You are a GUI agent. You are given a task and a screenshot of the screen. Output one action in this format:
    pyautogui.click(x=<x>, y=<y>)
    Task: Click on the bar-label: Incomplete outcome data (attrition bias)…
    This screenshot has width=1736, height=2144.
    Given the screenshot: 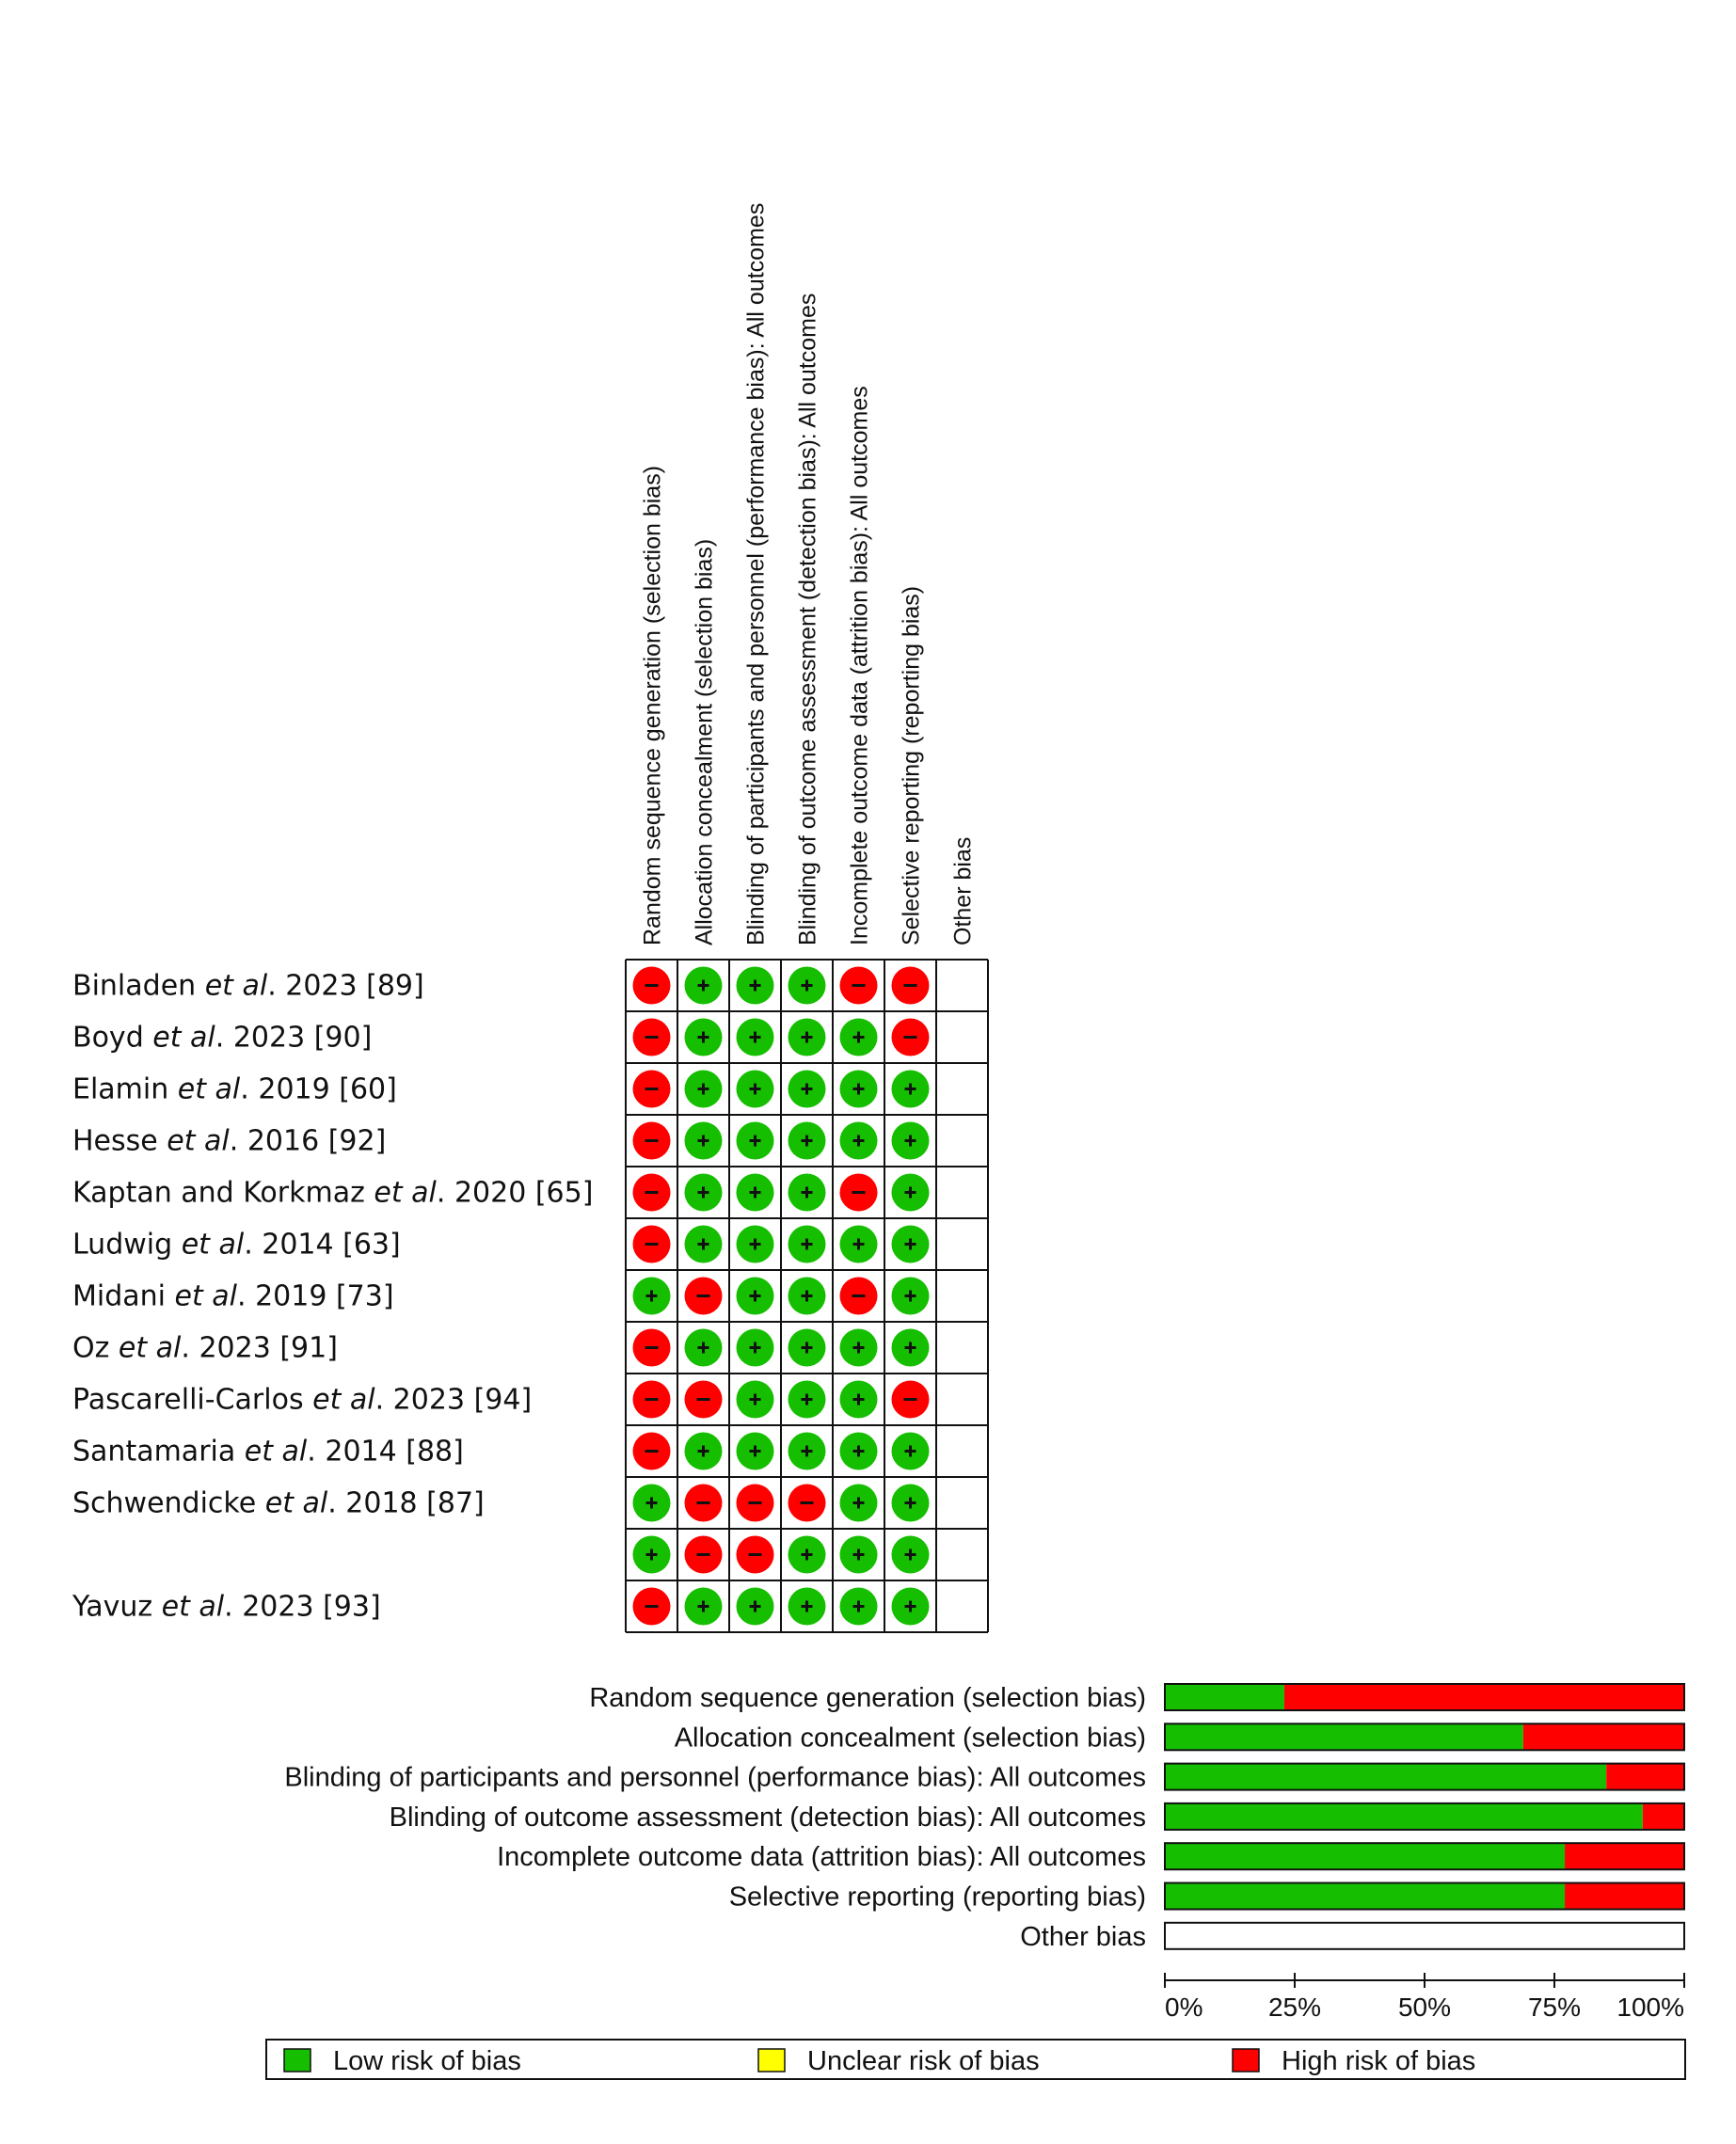 What is the action you would take?
    pyautogui.click(x=821, y=1857)
    